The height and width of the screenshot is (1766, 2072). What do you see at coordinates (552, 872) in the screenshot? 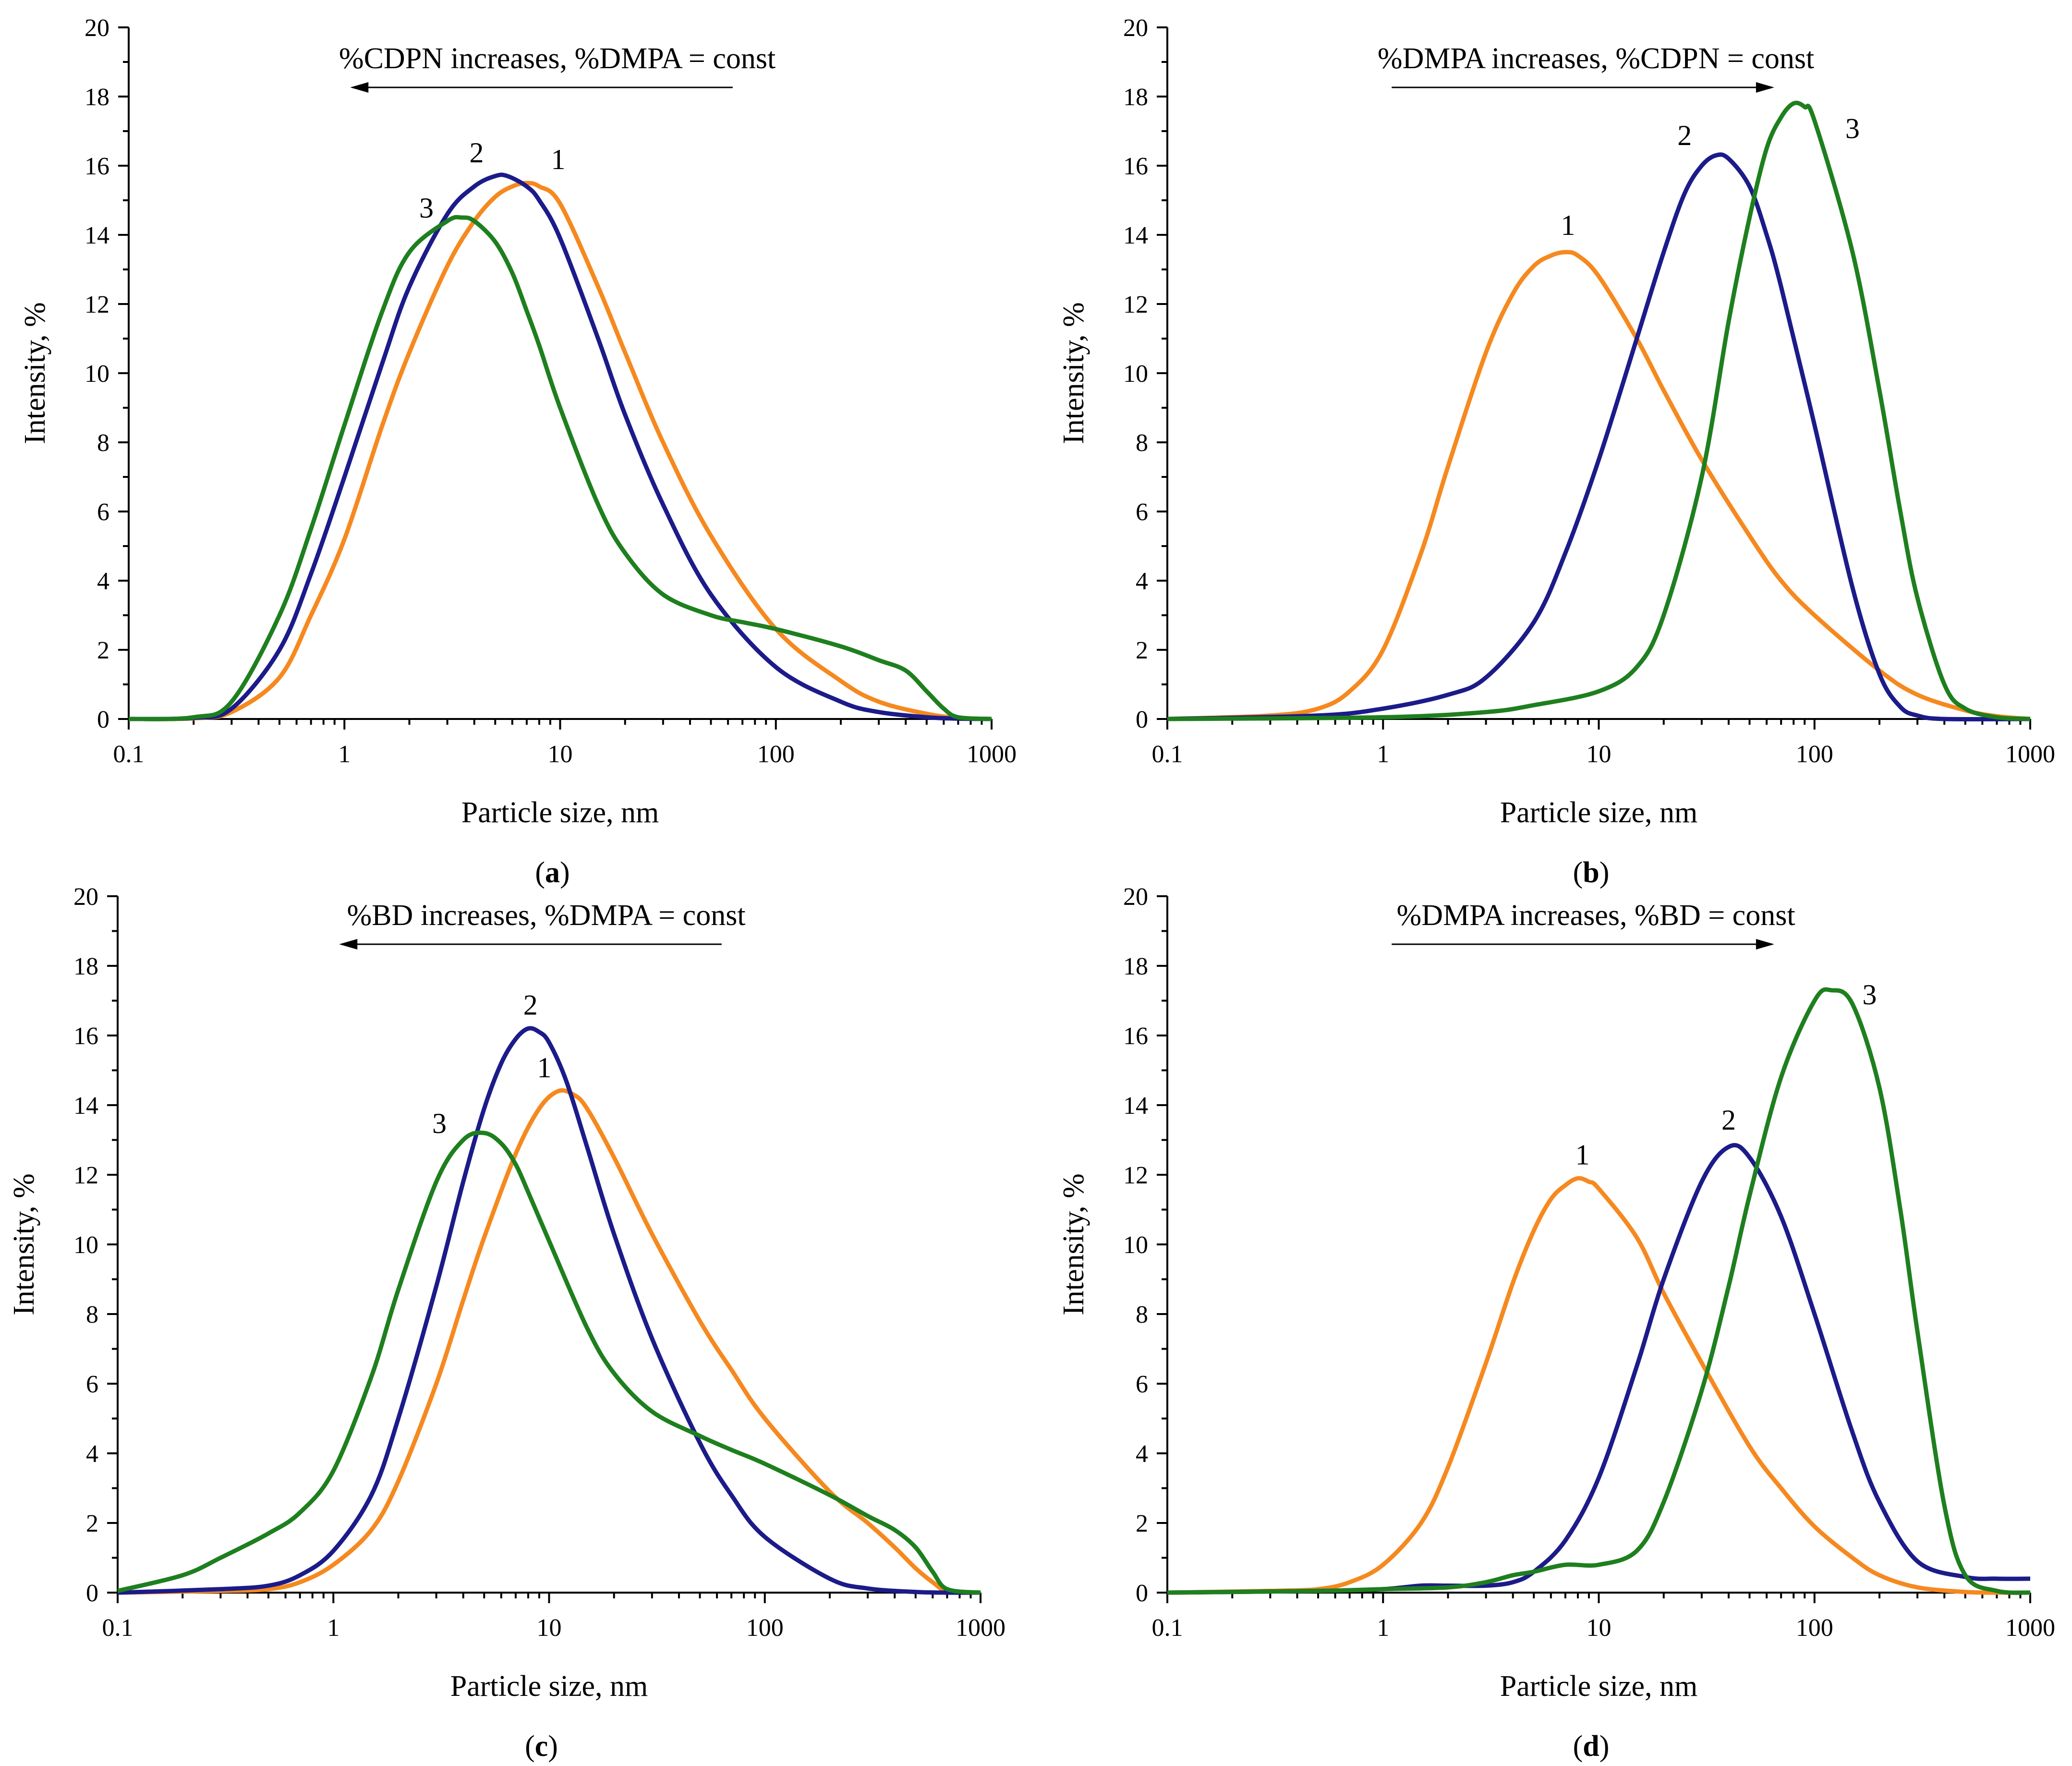
I see `panel-label-letter: a` at bounding box center [552, 872].